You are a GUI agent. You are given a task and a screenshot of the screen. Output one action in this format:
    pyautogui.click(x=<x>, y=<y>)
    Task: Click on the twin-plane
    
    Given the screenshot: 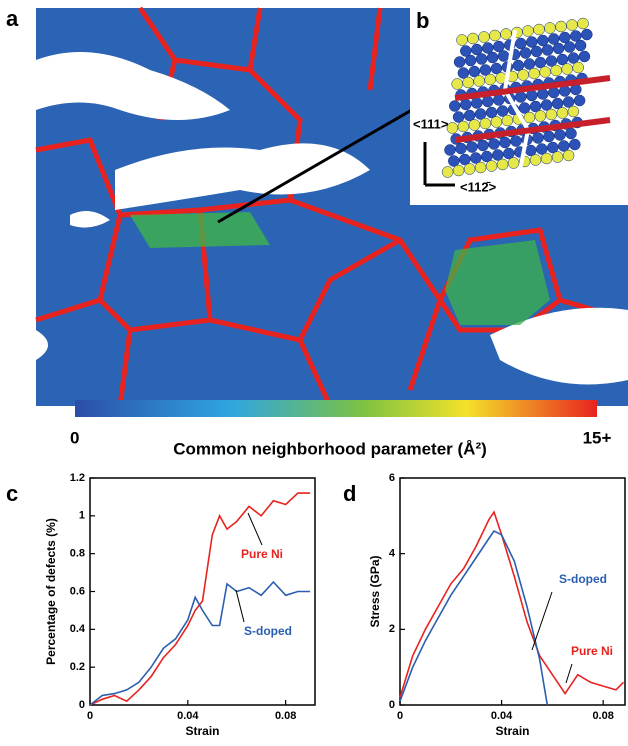 What is the action you would take?
    pyautogui.click(x=532, y=88)
    